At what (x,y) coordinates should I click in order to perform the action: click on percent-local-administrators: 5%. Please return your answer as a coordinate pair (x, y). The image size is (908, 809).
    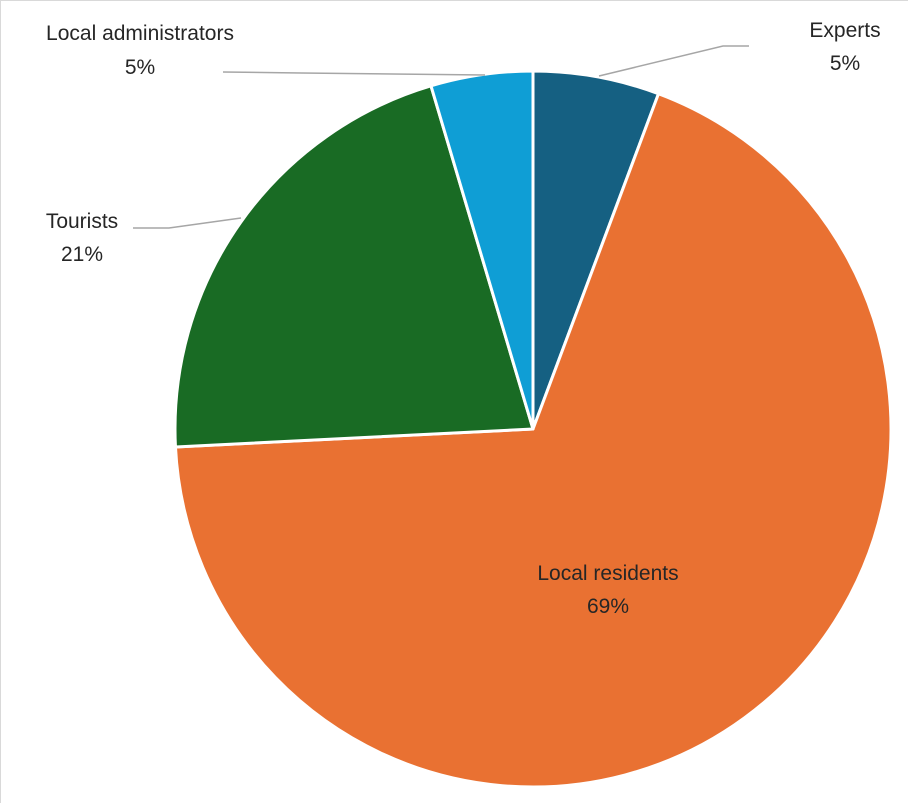
    Looking at the image, I should click on (140, 67).